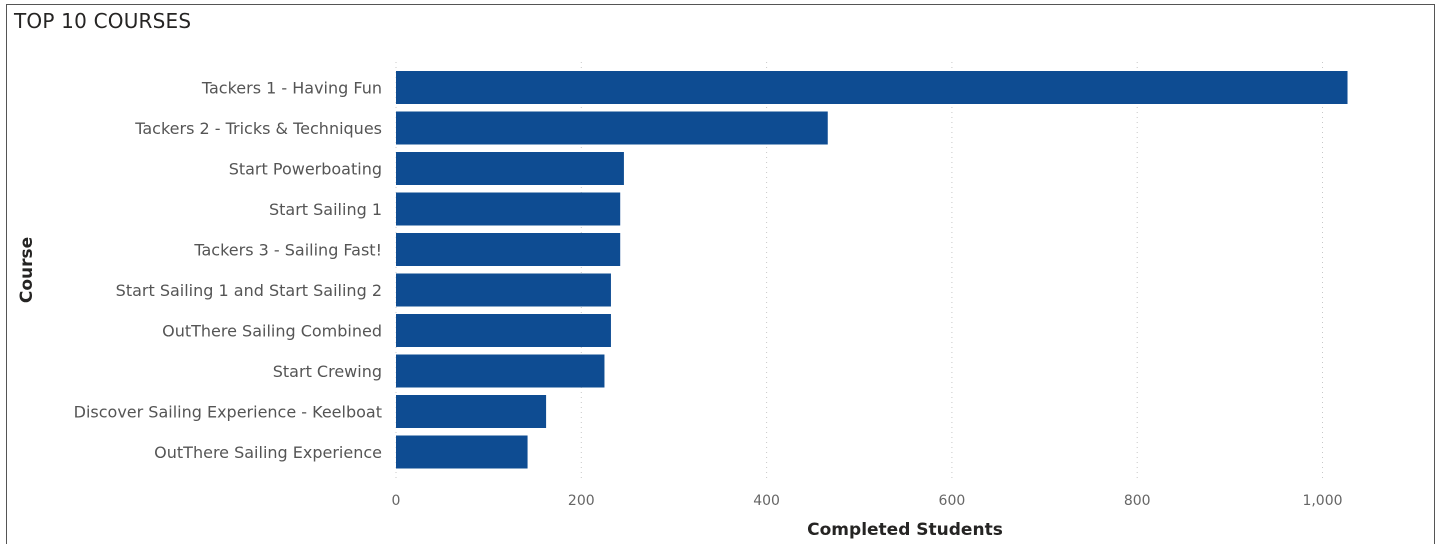  I want to click on x-tick-label: 0, so click(396, 501).